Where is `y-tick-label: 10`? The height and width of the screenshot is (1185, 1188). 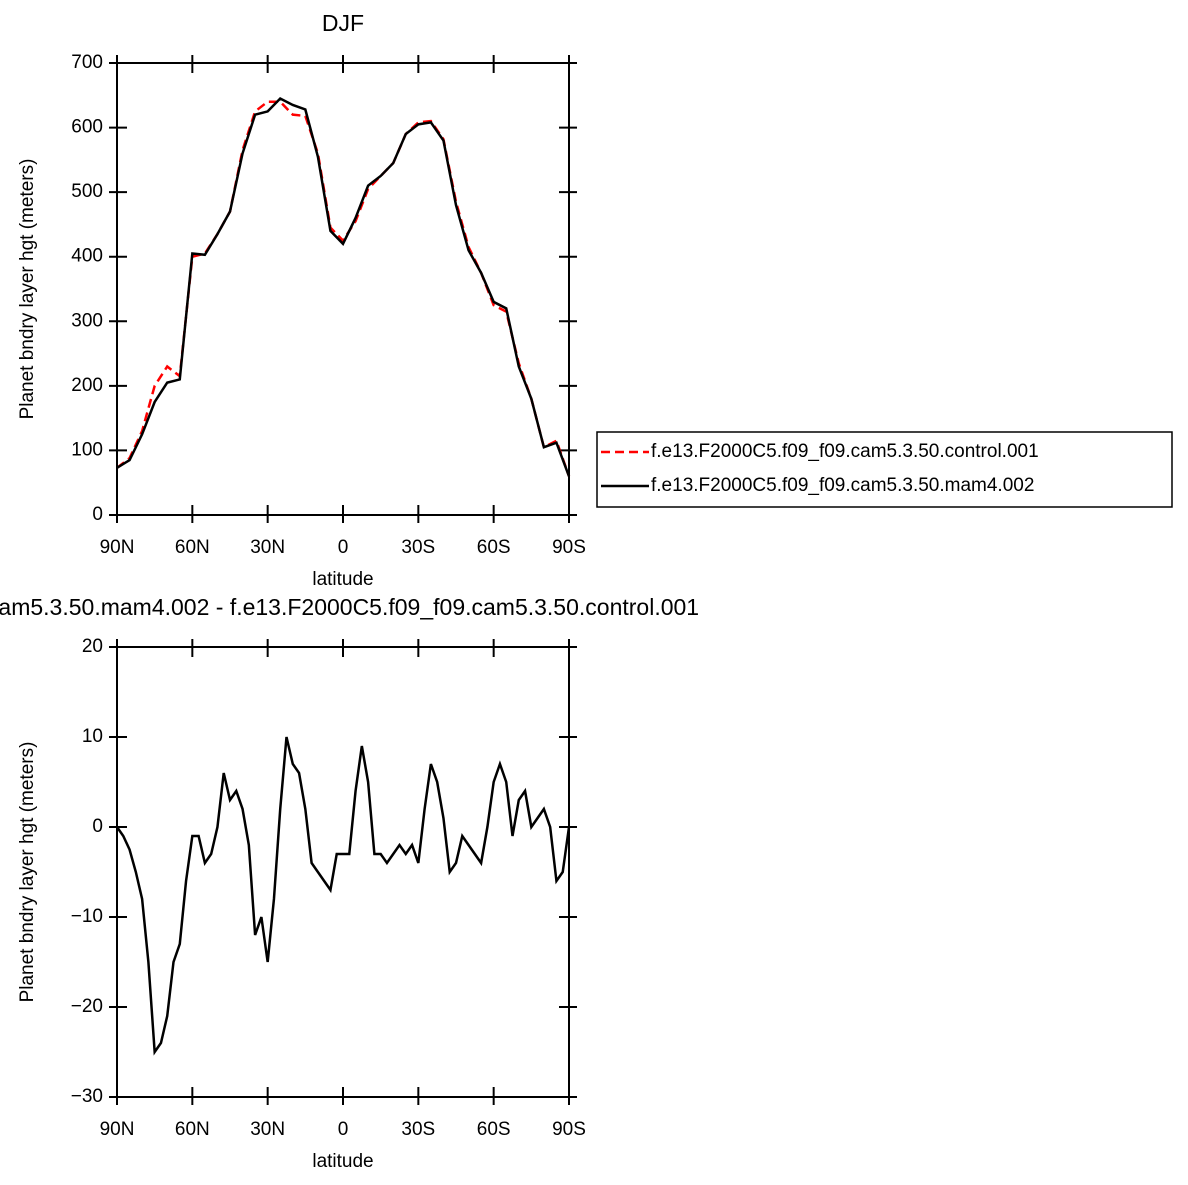 y-tick-label: 10 is located at coordinates (92, 736).